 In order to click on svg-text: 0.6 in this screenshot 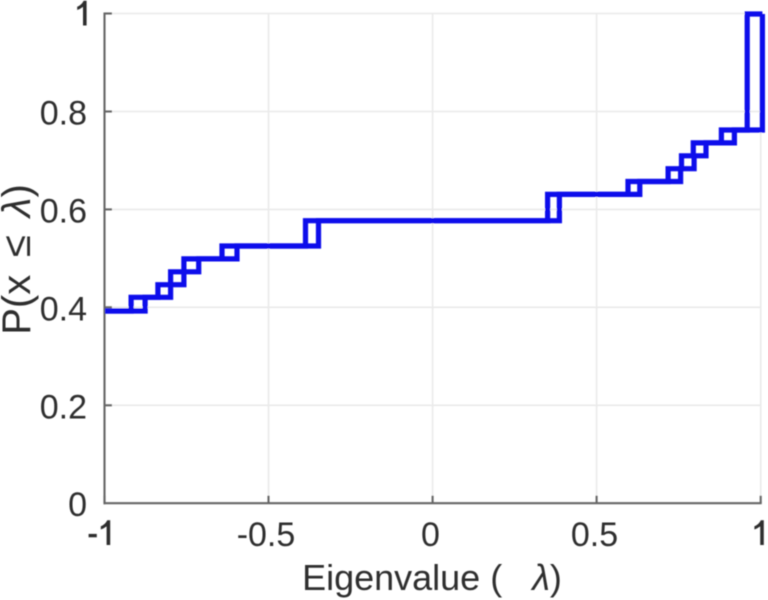, I will do `click(63, 211)`.